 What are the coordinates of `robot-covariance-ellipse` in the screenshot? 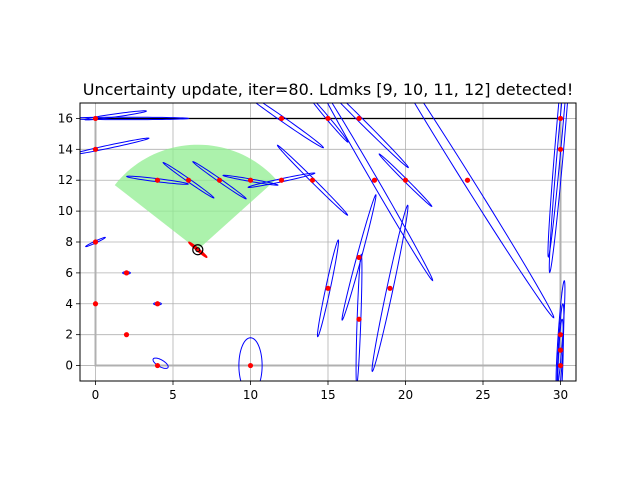 It's located at (198, 249).